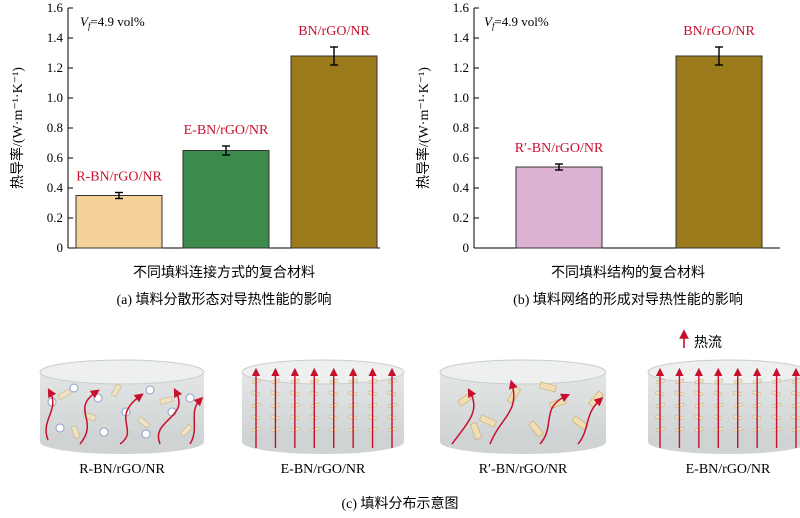 The height and width of the screenshot is (518, 800). What do you see at coordinates (119, 177) in the screenshot?
I see `bar-category-label: R-BN/rGO/NR` at bounding box center [119, 177].